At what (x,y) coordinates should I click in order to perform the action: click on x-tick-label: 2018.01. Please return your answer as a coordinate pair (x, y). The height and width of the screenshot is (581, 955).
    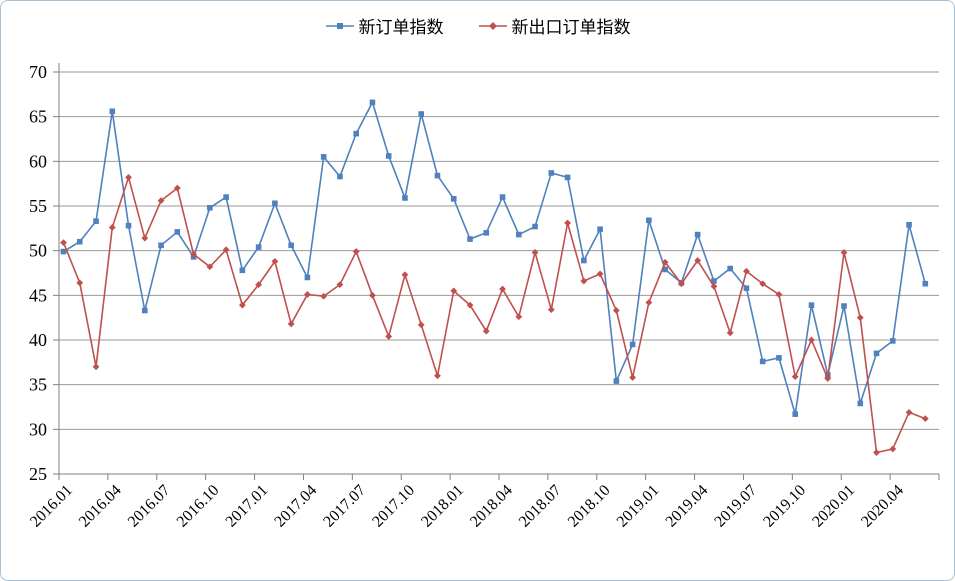
    Looking at the image, I should click on (442, 506).